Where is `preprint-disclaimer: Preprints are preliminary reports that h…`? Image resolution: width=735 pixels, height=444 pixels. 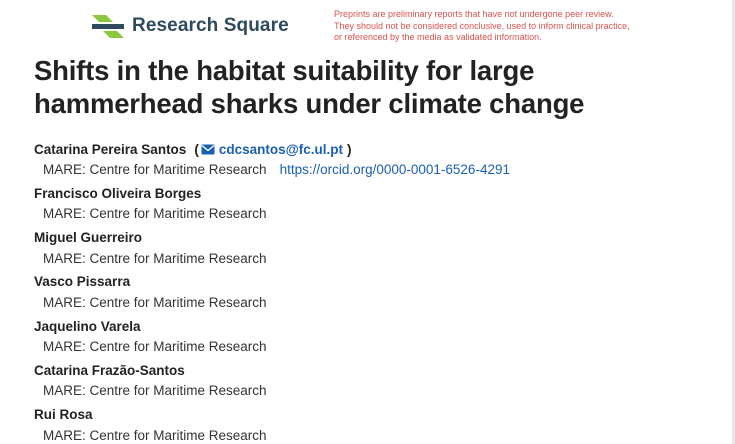
preprint-disclaimer: Preprints are preliminary reports that h… is located at coordinates (499, 26).